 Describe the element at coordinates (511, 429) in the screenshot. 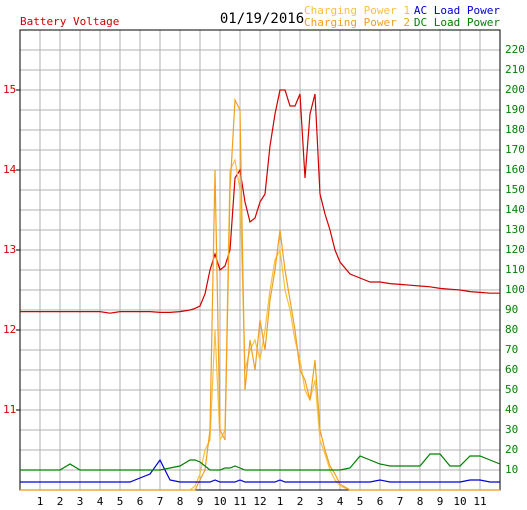

I see `y2-tick-label: 30` at that location.